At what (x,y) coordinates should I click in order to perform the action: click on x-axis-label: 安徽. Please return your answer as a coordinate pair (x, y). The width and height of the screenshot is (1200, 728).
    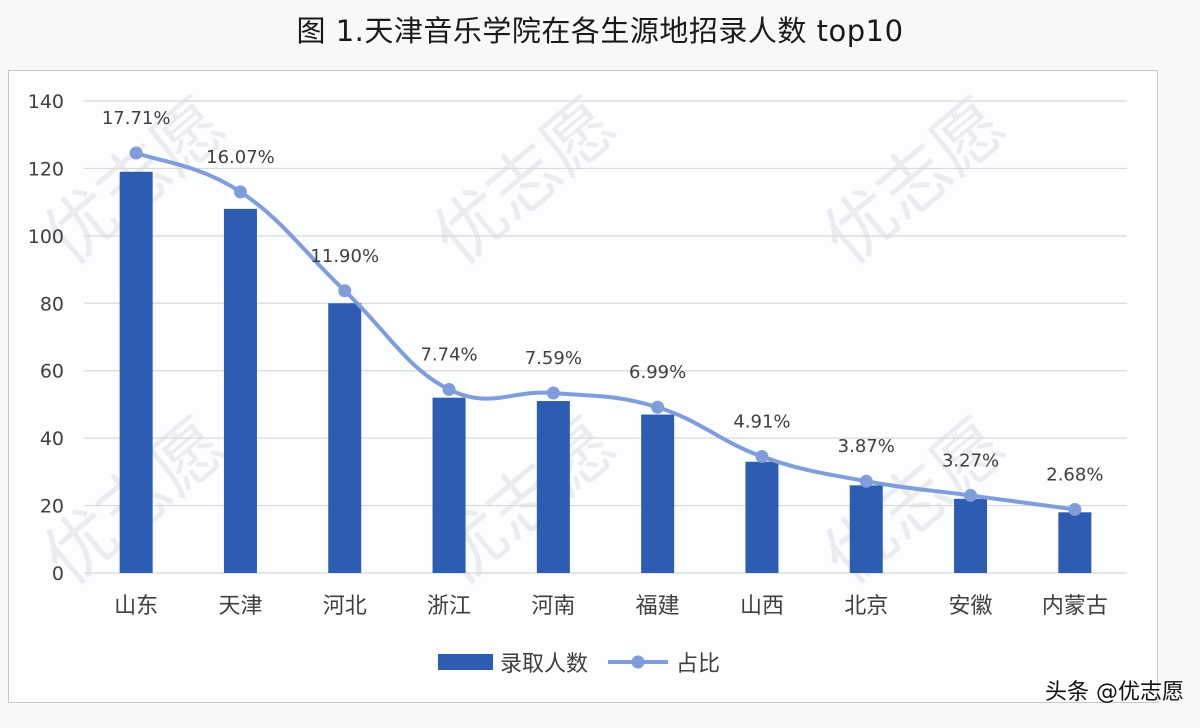
    Looking at the image, I should click on (971, 606).